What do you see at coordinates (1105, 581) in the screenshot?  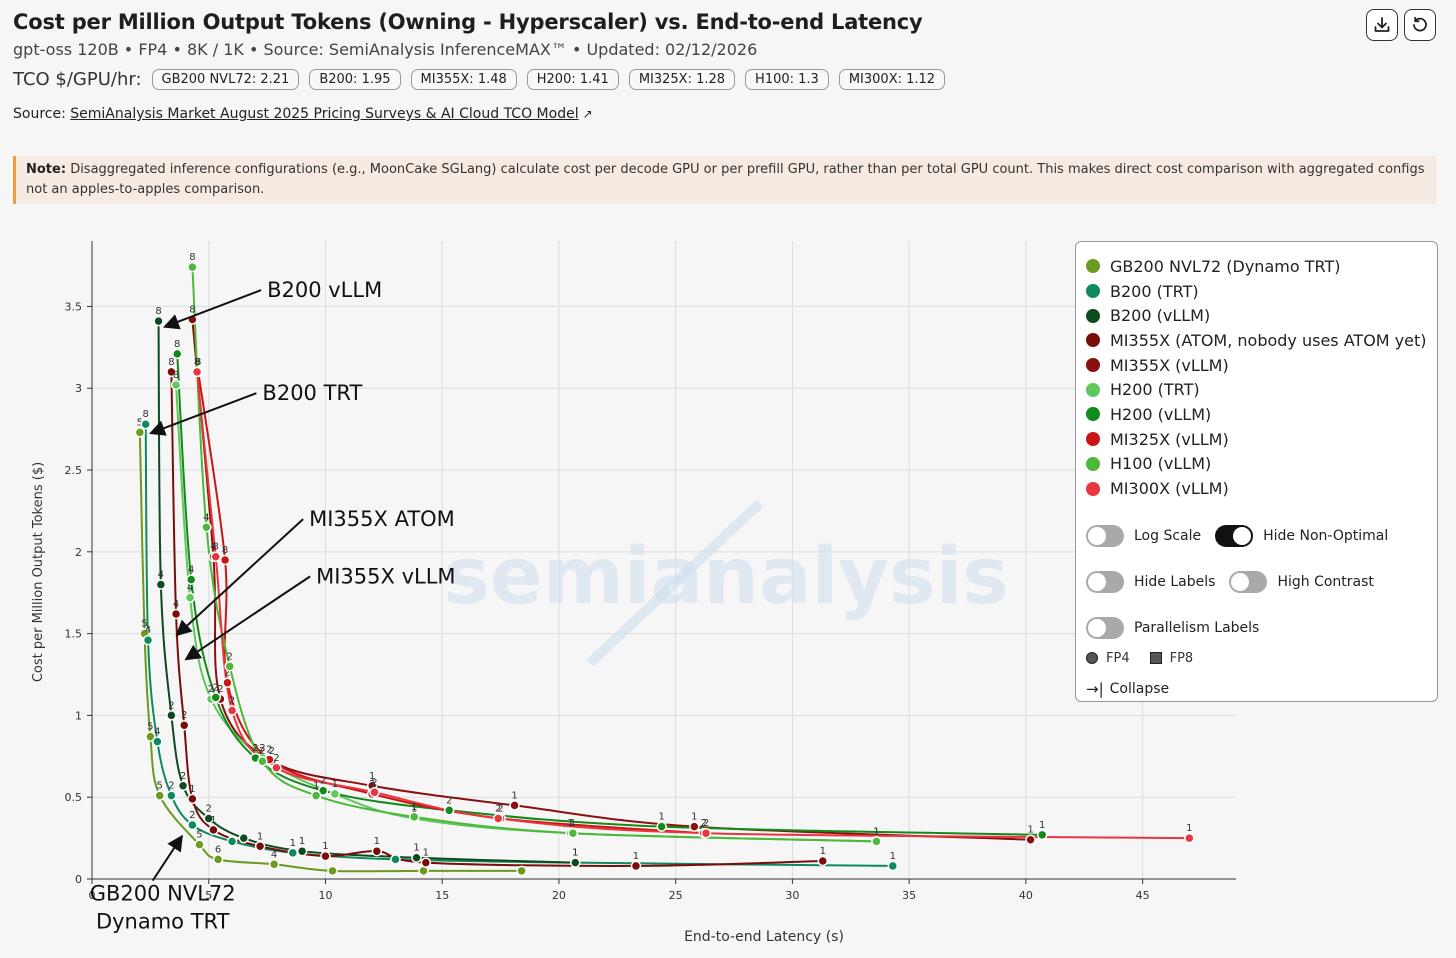 I see `hide-labels-toggle` at bounding box center [1105, 581].